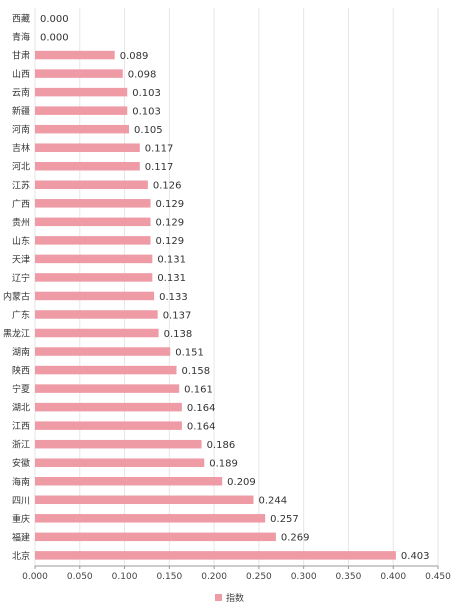  What do you see at coordinates (21, 315) in the screenshot?
I see `category-label: 广东` at bounding box center [21, 315].